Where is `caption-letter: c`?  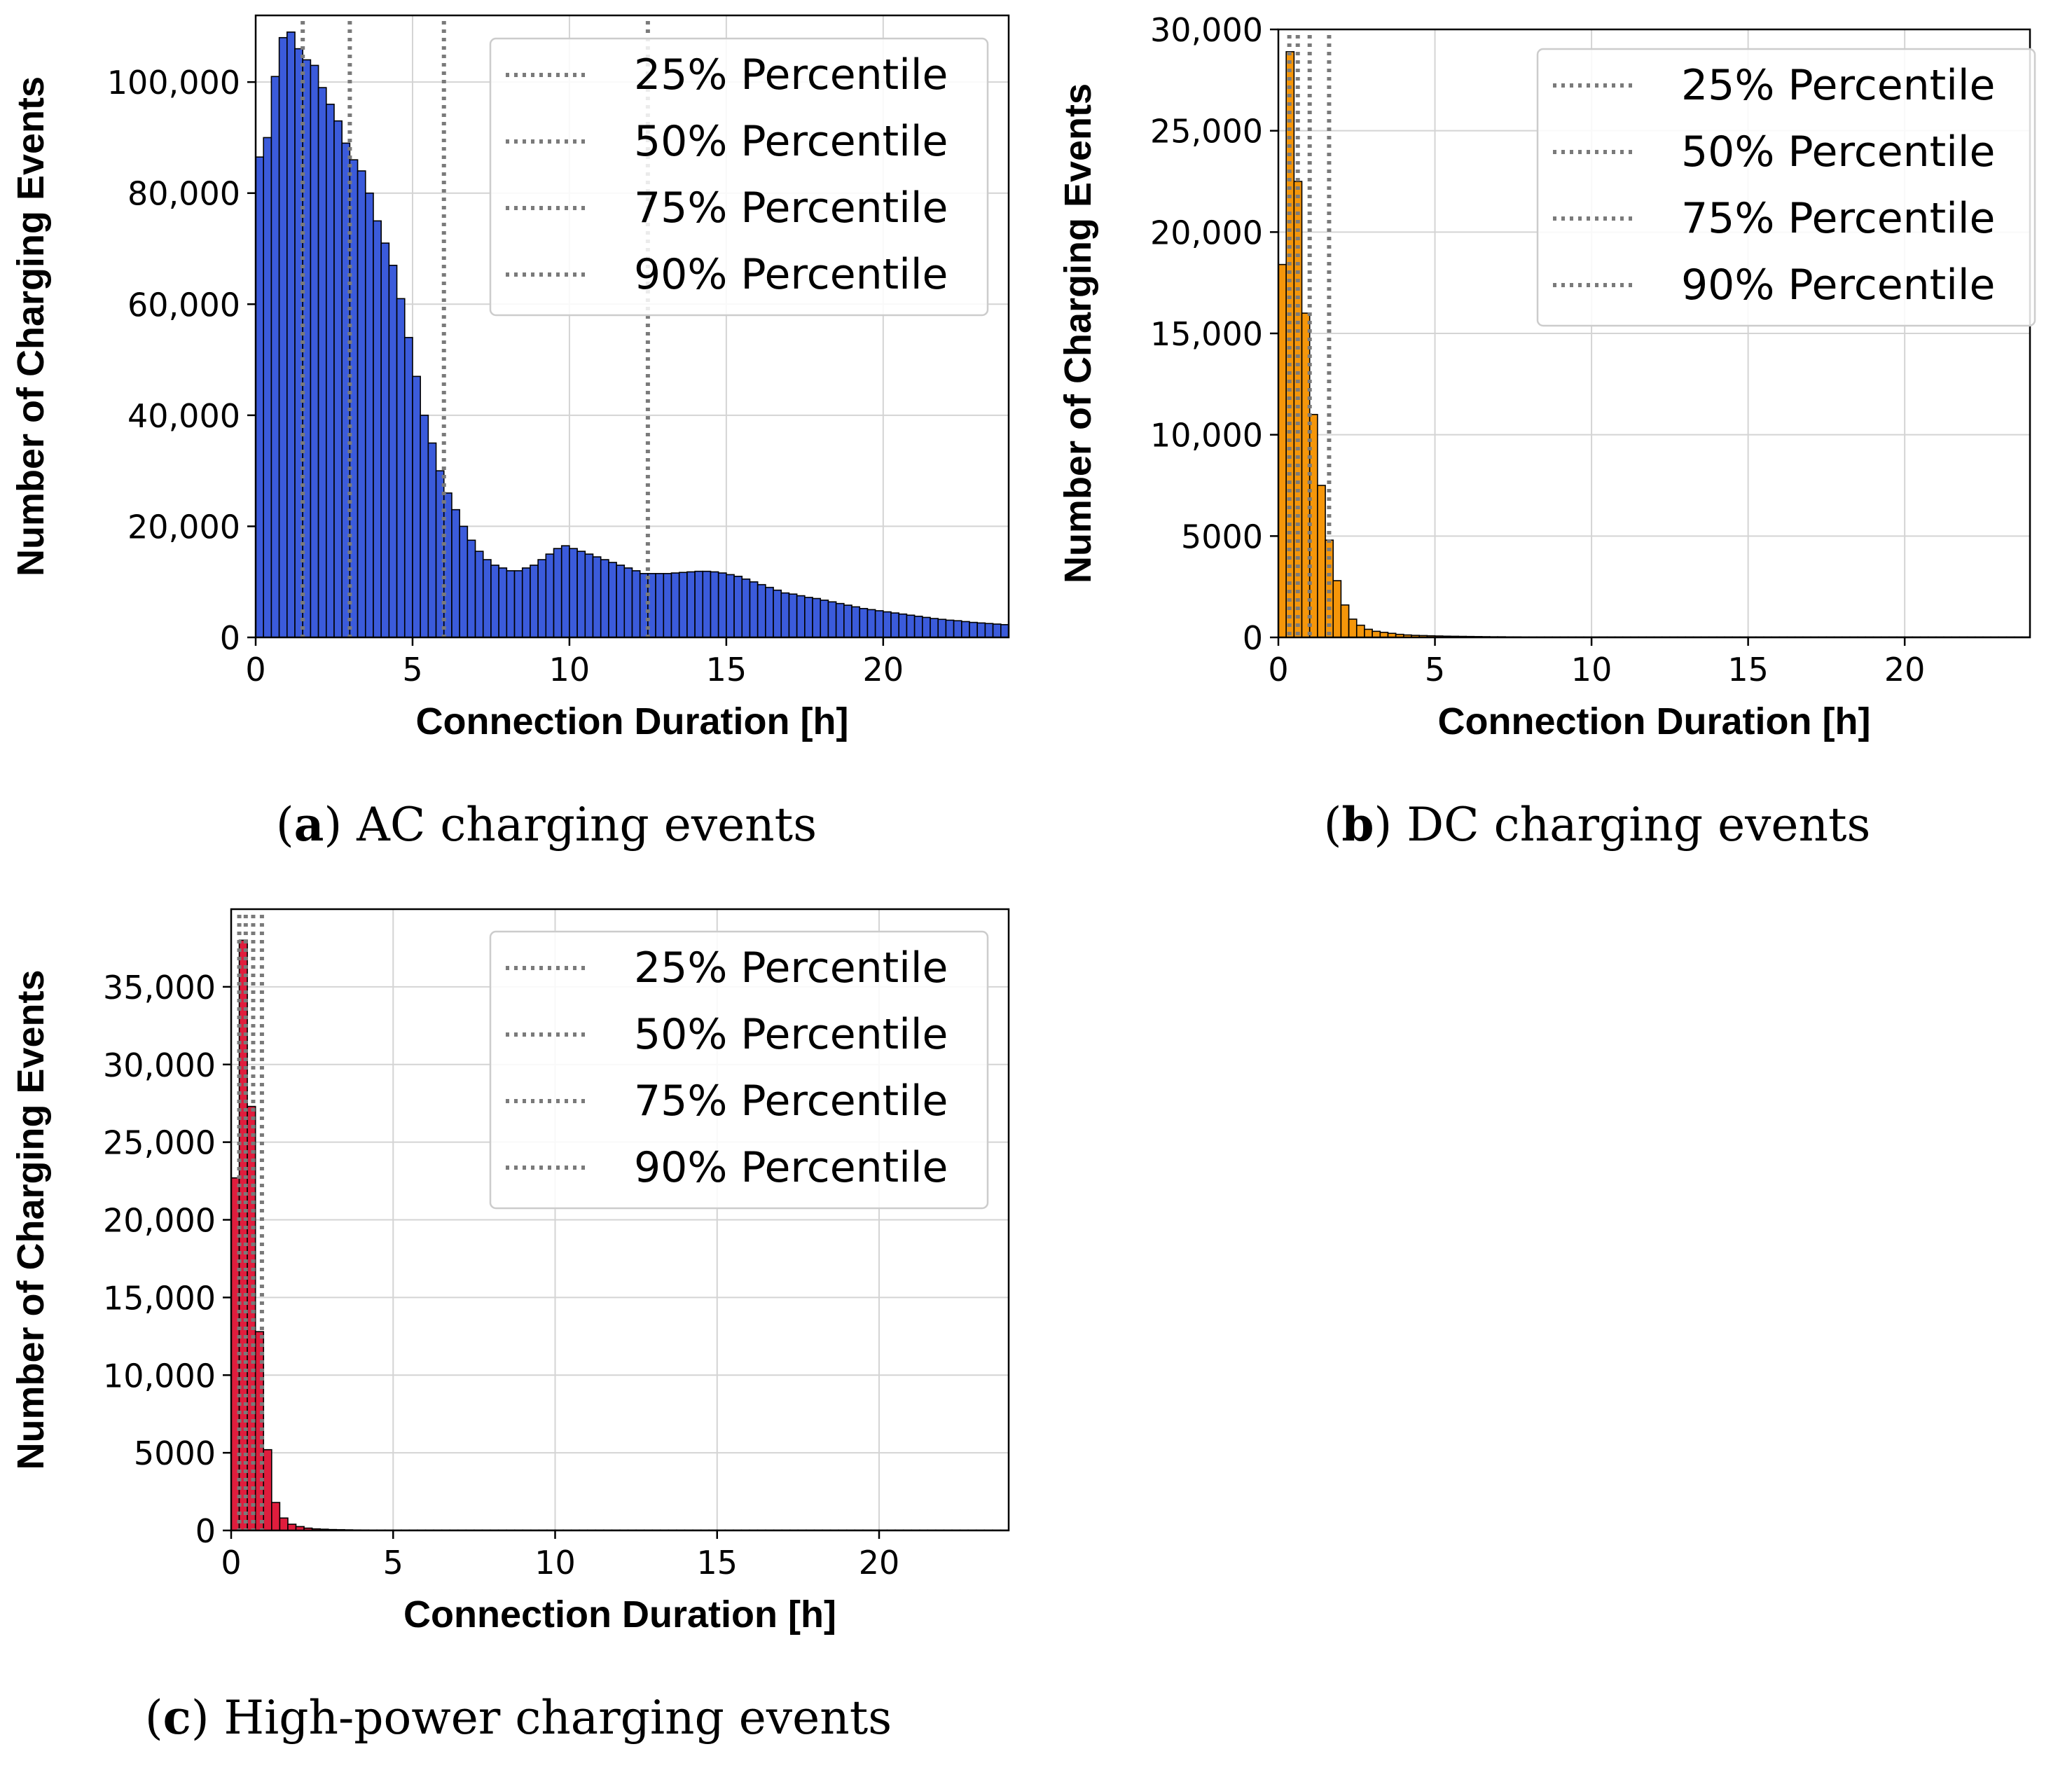
caption-letter: c is located at coordinates (177, 1717).